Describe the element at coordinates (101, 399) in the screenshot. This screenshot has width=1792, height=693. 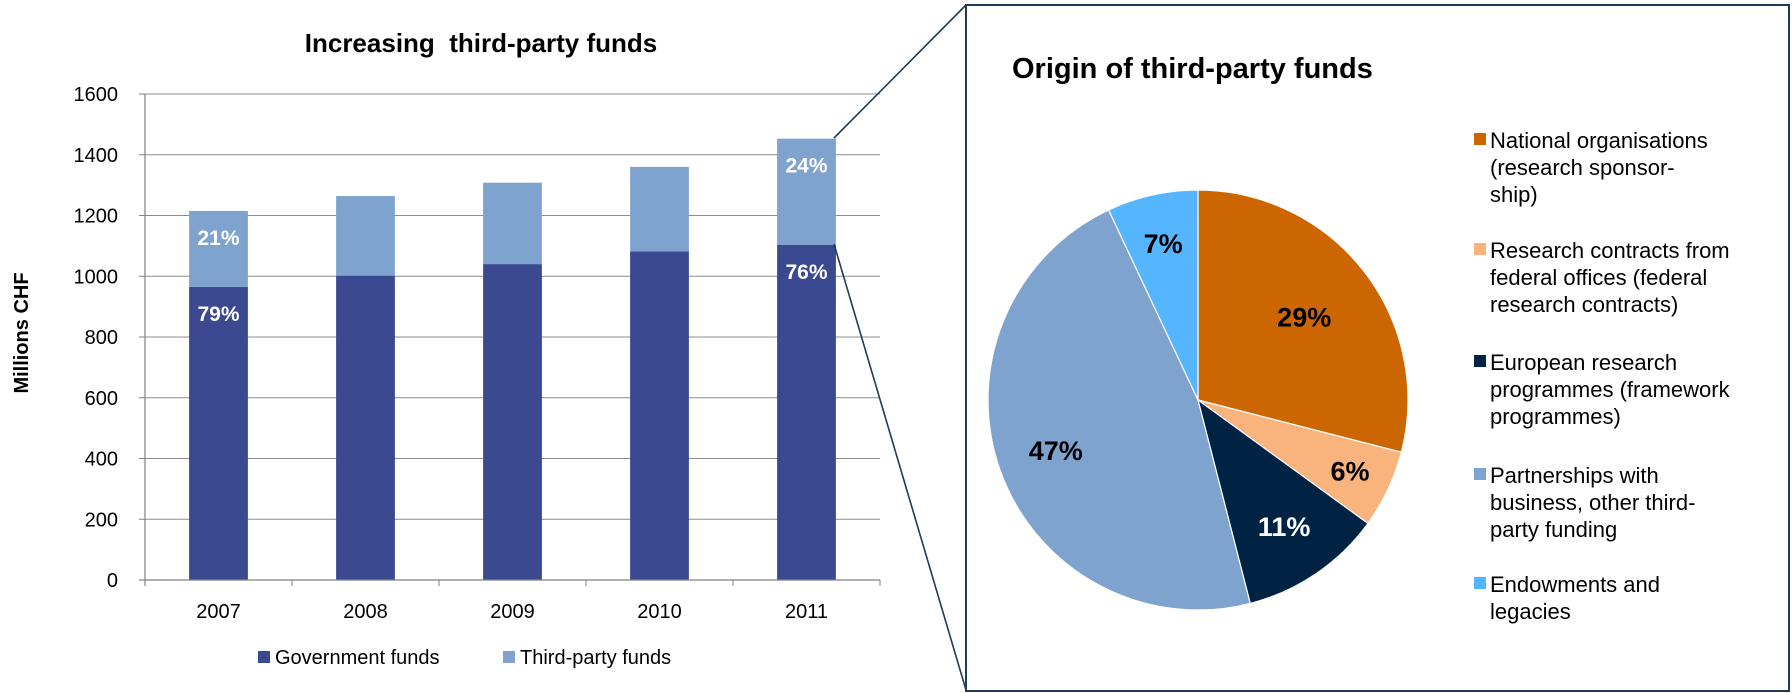
I see `y-tick-label: 600` at that location.